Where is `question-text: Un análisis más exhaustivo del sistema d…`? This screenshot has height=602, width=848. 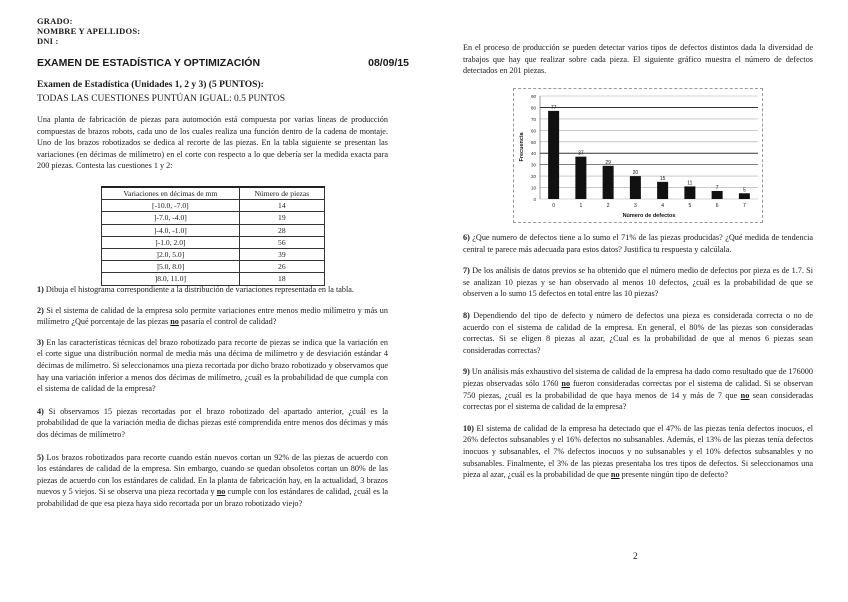
question-text: Un análisis más exhaustivo del sistema d… is located at coordinates (638, 377).